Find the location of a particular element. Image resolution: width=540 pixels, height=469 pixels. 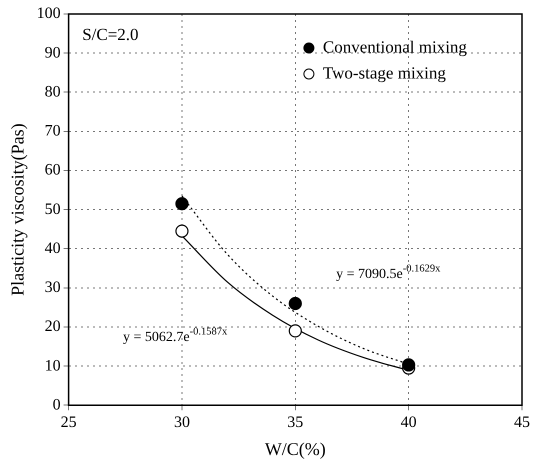

y-tick-label: 90 is located at coordinates (52, 53).